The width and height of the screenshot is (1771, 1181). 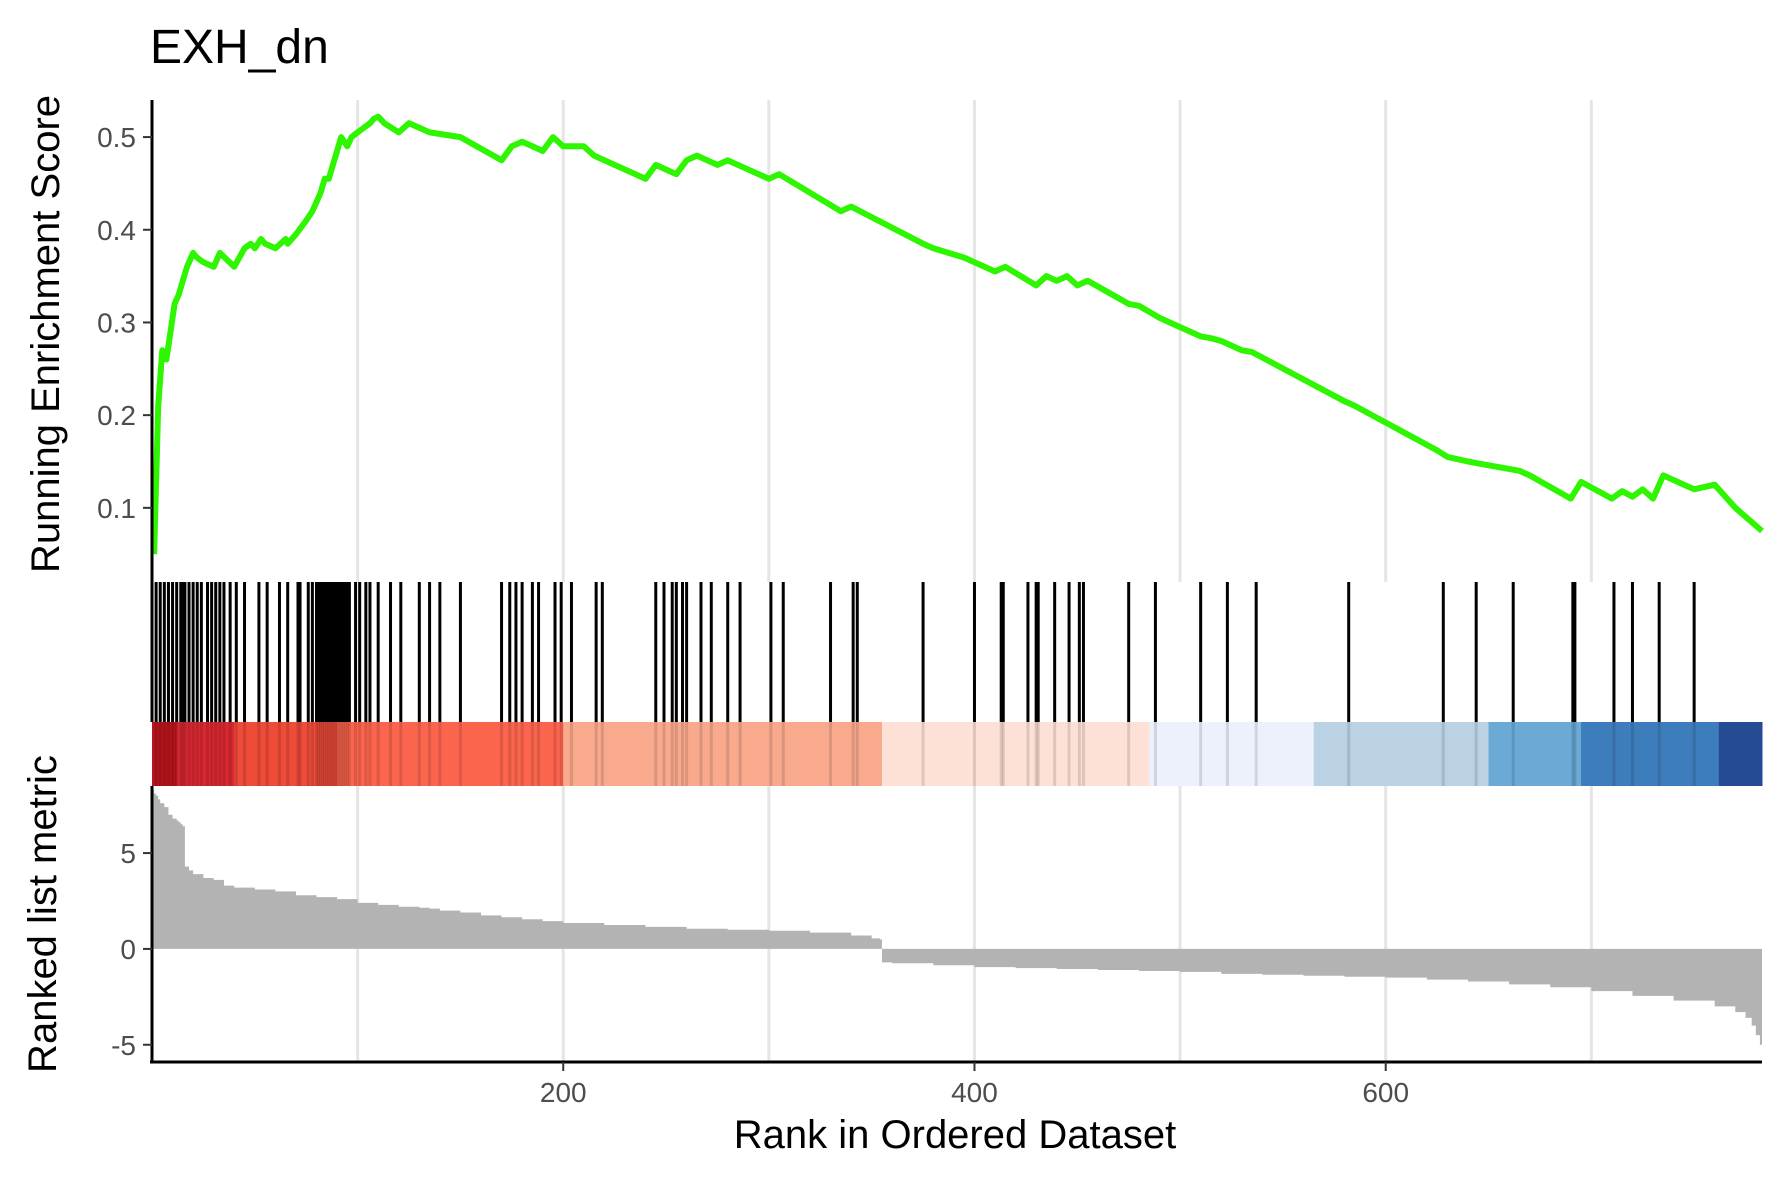 What do you see at coordinates (974, 1092) in the screenshot?
I see `x-tick-label: 400` at bounding box center [974, 1092].